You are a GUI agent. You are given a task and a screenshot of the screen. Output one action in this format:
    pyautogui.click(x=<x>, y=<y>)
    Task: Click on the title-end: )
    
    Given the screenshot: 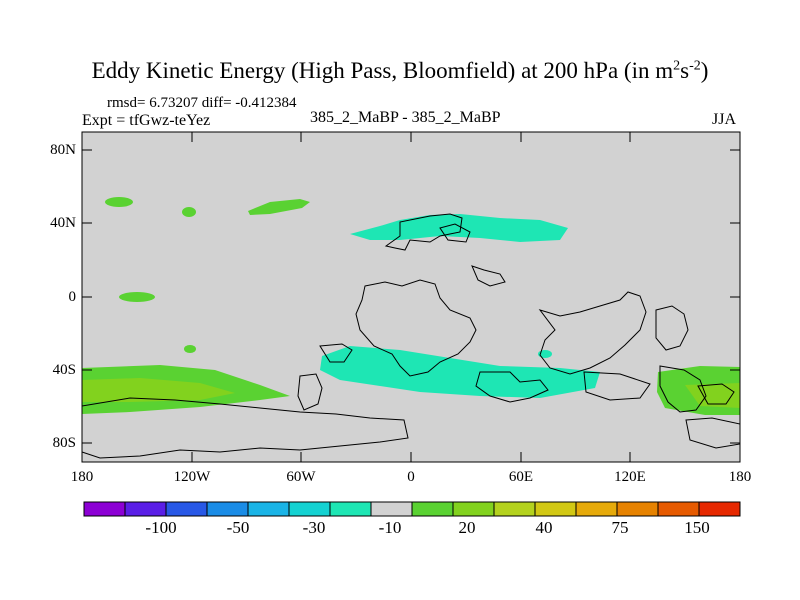 What is the action you would take?
    pyautogui.click(x=704, y=70)
    